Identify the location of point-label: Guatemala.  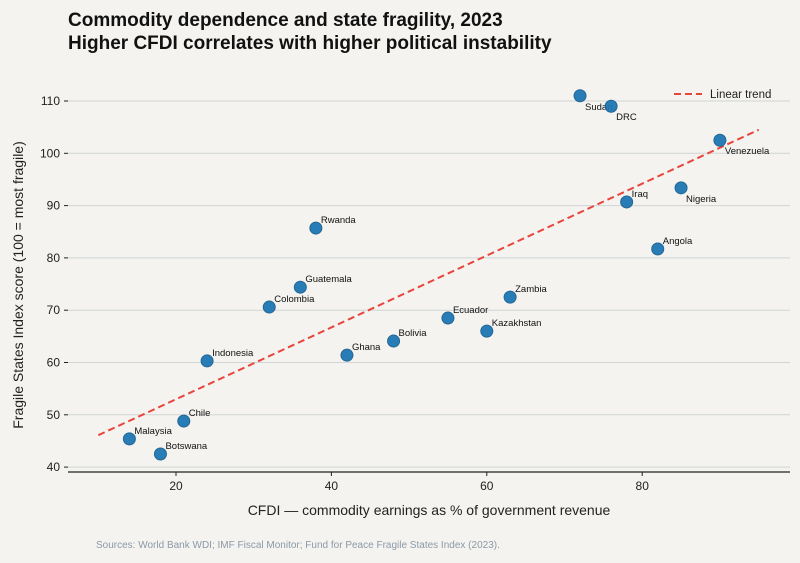
(328, 279).